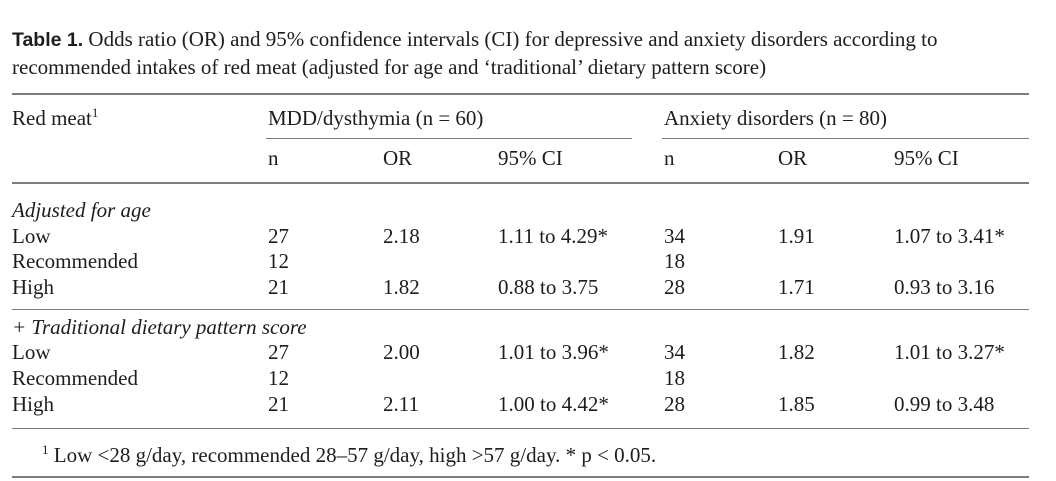  Describe the element at coordinates (81, 210) in the screenshot. I see `section-title: Adjusted for age` at that location.